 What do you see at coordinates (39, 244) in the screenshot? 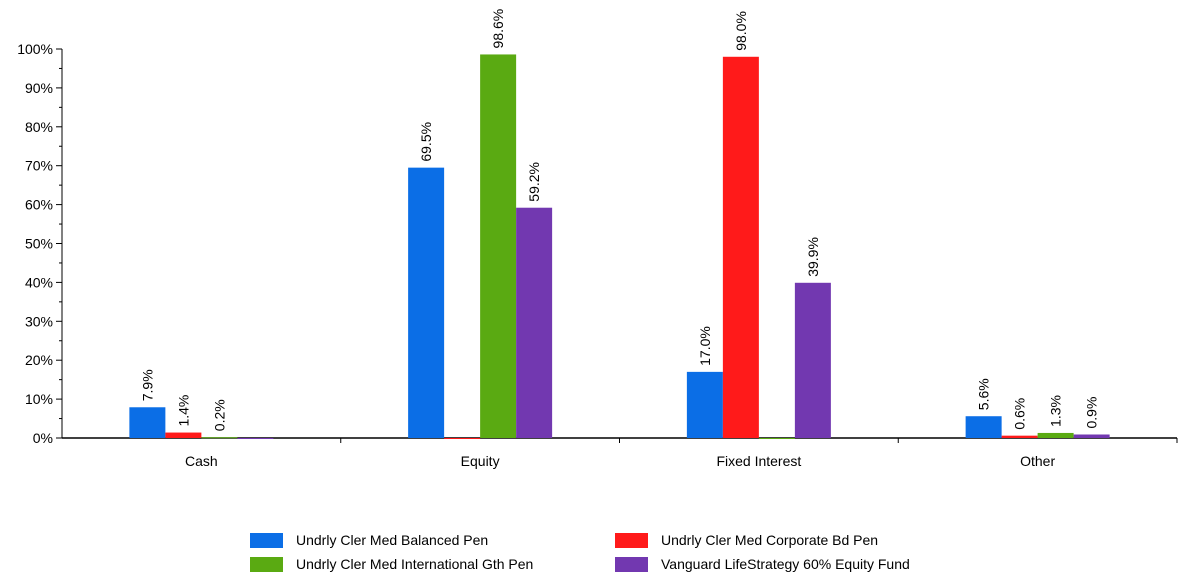
I see `y-tick-label: 50%` at bounding box center [39, 244].